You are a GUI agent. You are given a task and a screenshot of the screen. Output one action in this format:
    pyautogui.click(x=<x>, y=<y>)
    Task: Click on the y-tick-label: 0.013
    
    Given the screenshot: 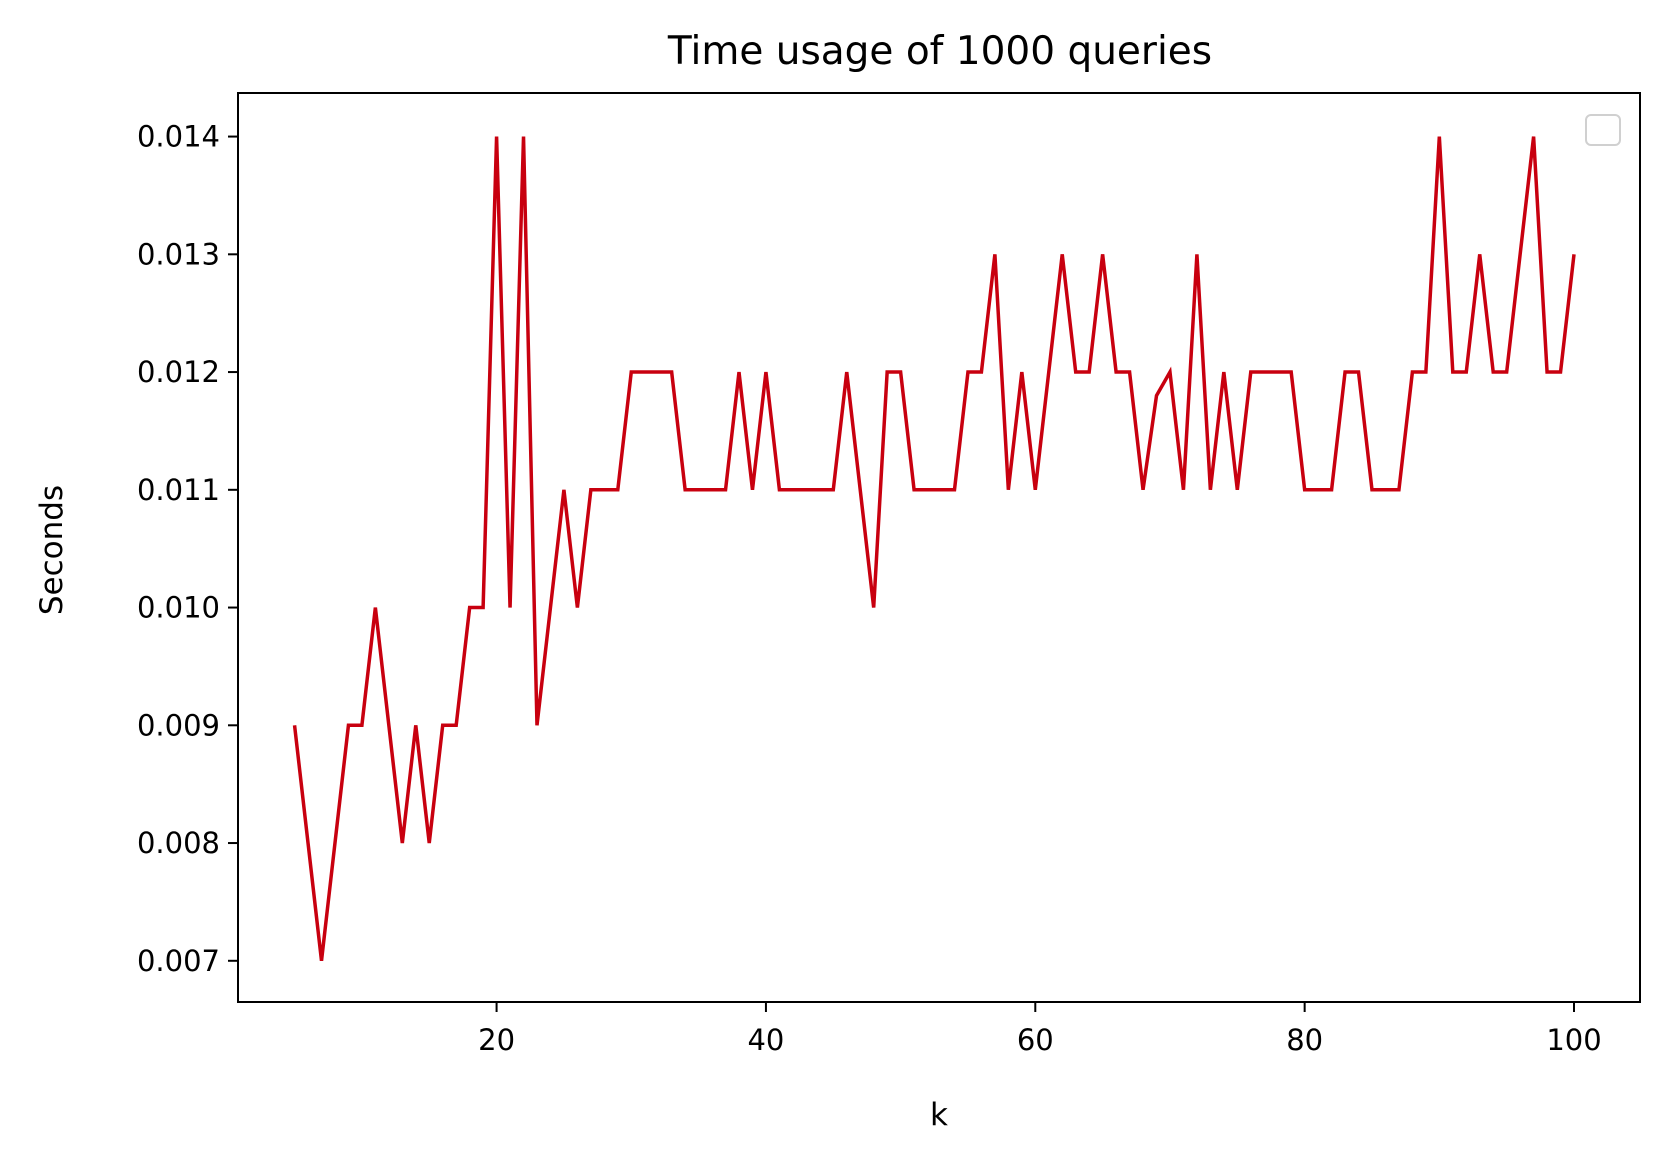 What is the action you would take?
    pyautogui.click(x=178, y=254)
    